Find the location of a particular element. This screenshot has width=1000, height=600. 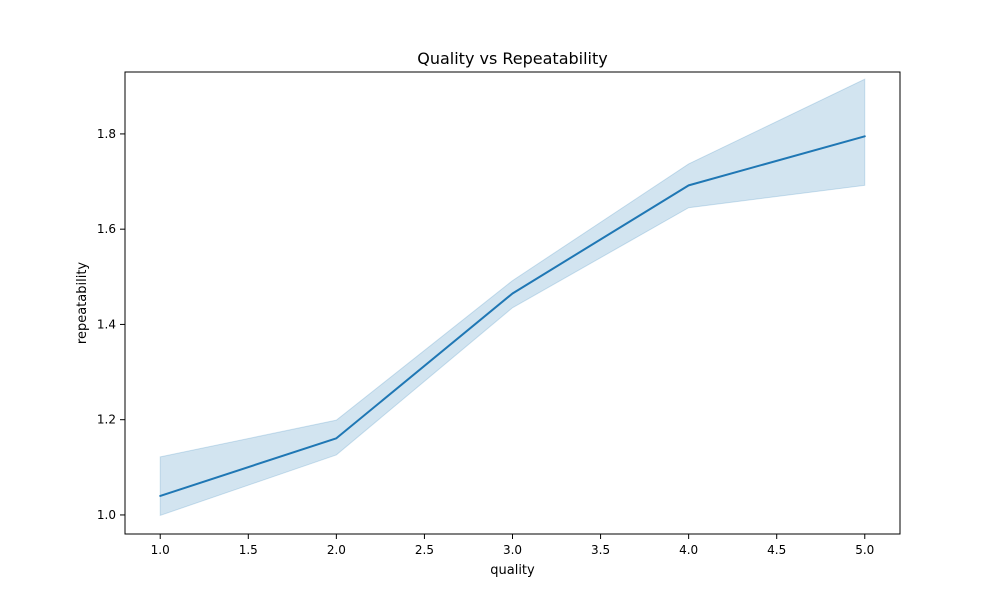

x-axis-ticks: 1.0 1.5 2.0 2.5 3.0 3.5 4.0 4.5 5.0 is located at coordinates (512, 545).